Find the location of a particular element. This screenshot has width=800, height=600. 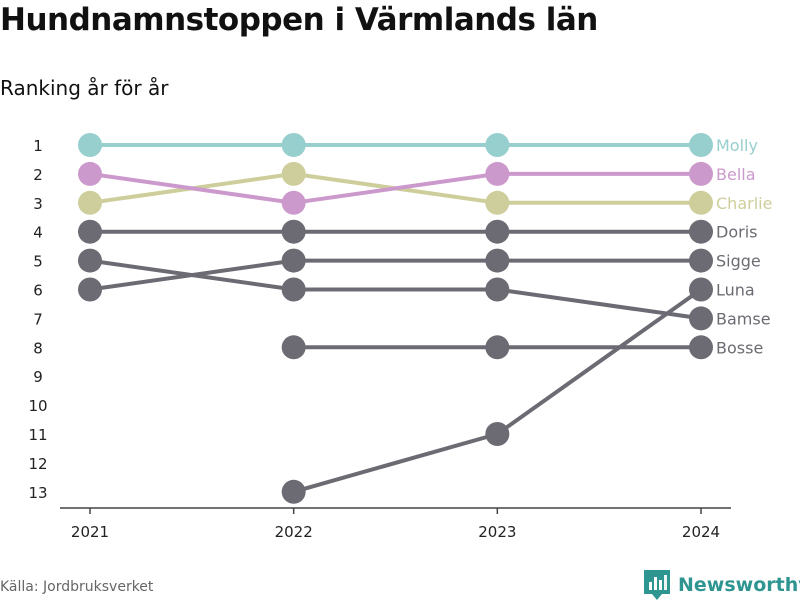

bar-chart-logo-icon is located at coordinates (657, 585).